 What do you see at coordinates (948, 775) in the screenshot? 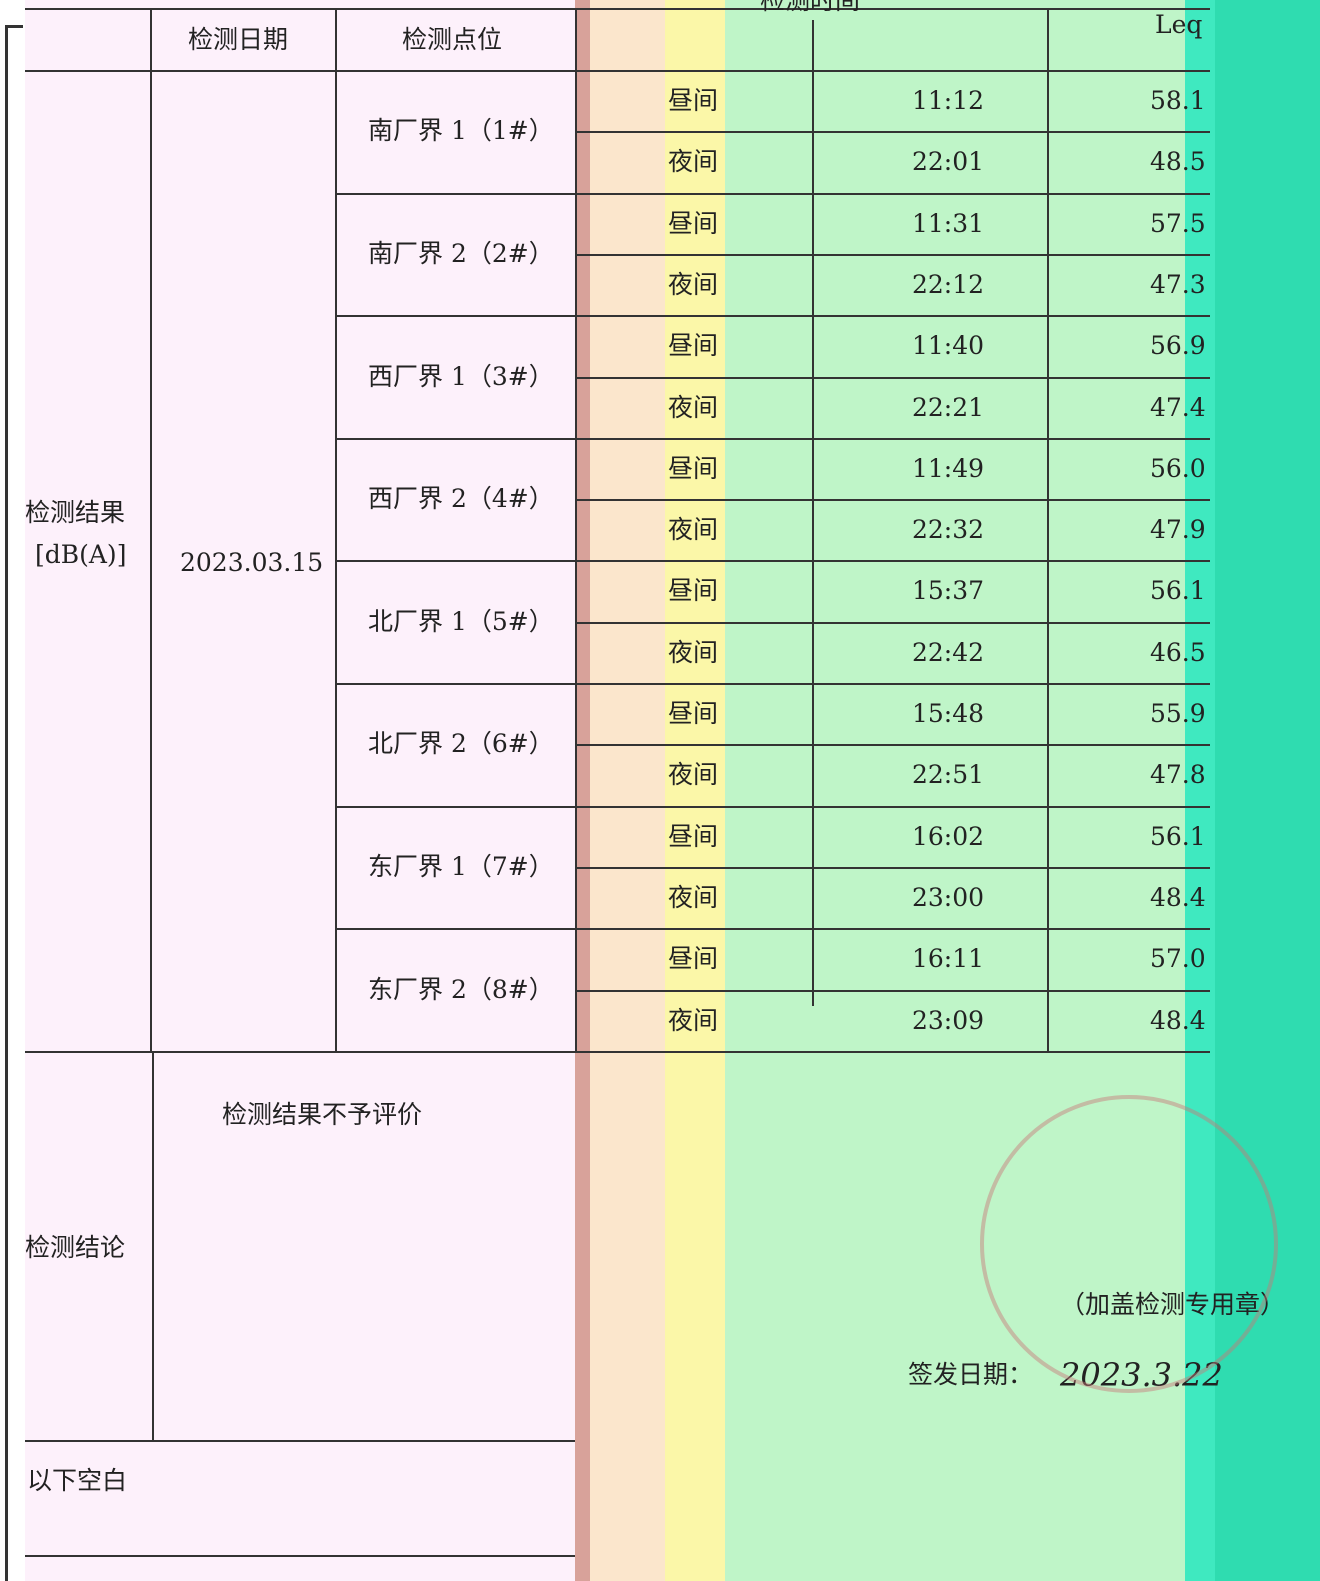
I see `time: 22:51` at bounding box center [948, 775].